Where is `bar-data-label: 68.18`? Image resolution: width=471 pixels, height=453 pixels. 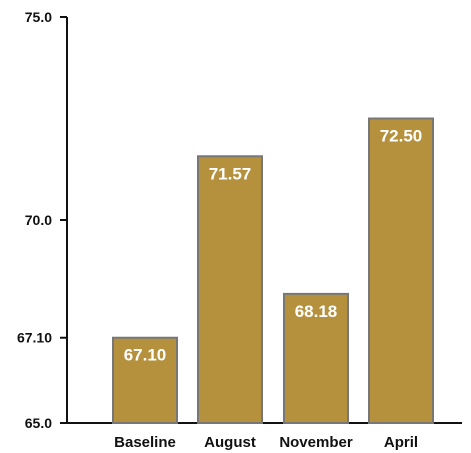
bar-data-label: 68.18 is located at coordinates (316, 311).